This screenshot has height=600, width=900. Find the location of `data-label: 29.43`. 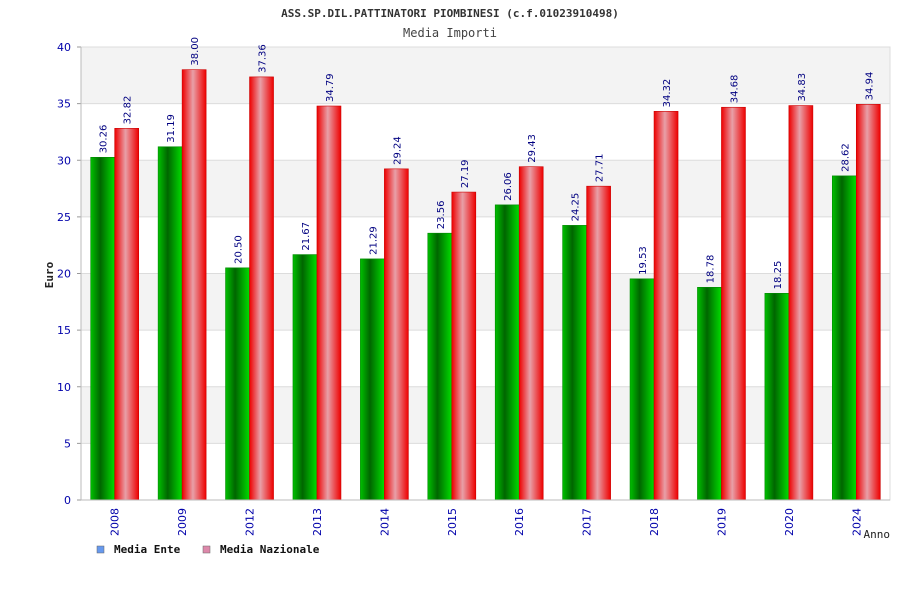

data-label: 29.43 is located at coordinates (532, 148).